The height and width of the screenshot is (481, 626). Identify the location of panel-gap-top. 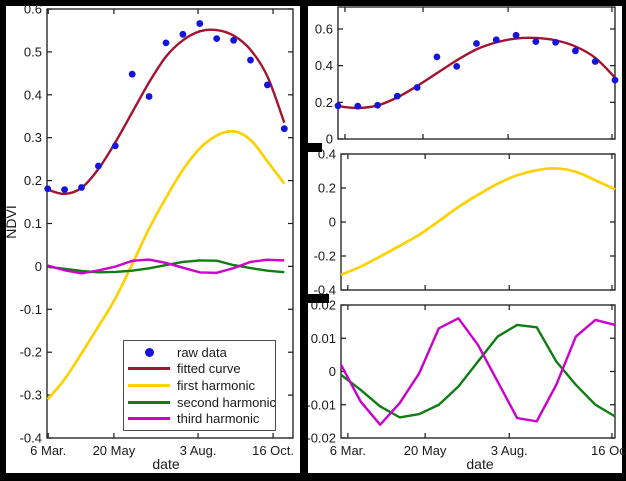
(315, 147).